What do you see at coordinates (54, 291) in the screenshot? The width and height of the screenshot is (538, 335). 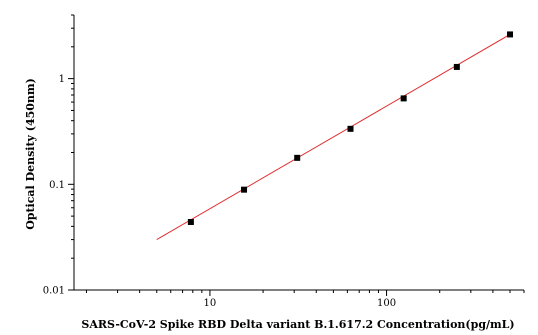 I see `y-tick-label: 0.01` at bounding box center [54, 291].